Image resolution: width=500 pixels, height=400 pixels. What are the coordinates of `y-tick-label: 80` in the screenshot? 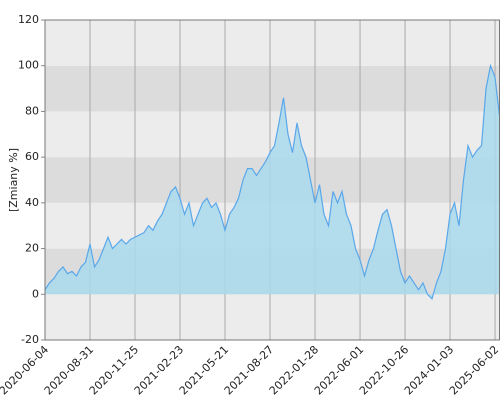 It's located at (32, 110).